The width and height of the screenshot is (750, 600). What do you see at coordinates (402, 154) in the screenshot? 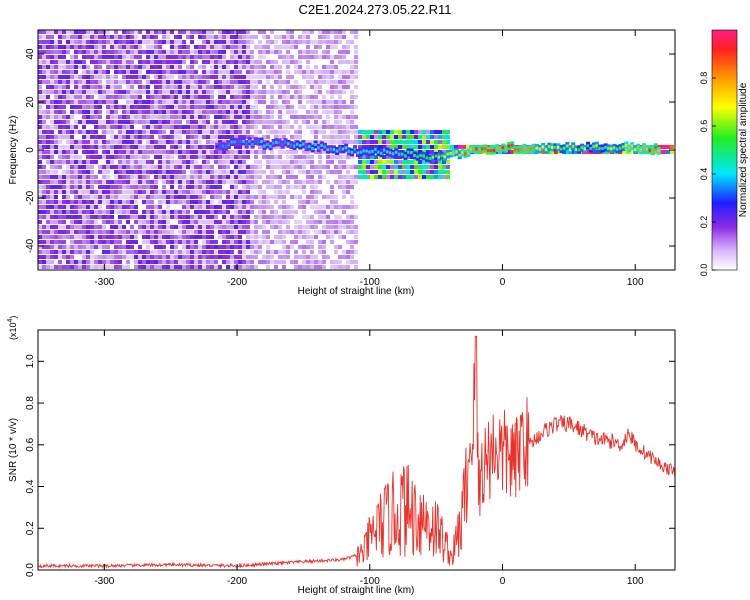
I see `heatmap-ridge-core` at bounding box center [402, 154].